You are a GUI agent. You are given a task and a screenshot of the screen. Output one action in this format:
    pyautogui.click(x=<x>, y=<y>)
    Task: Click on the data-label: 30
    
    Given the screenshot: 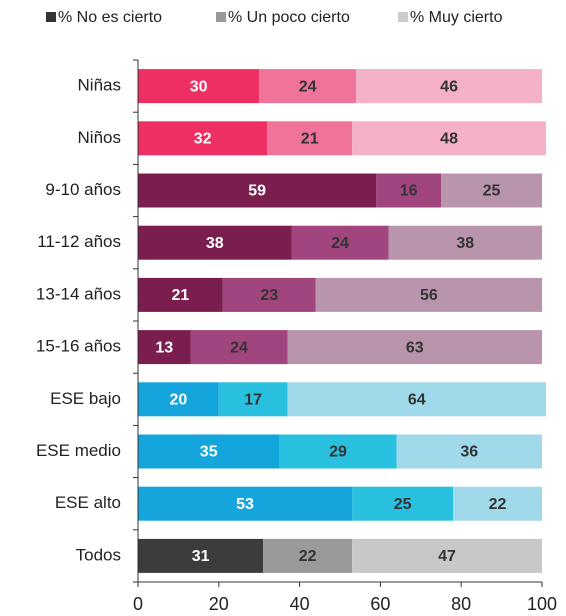 What is the action you would take?
    pyautogui.click(x=199, y=86)
    